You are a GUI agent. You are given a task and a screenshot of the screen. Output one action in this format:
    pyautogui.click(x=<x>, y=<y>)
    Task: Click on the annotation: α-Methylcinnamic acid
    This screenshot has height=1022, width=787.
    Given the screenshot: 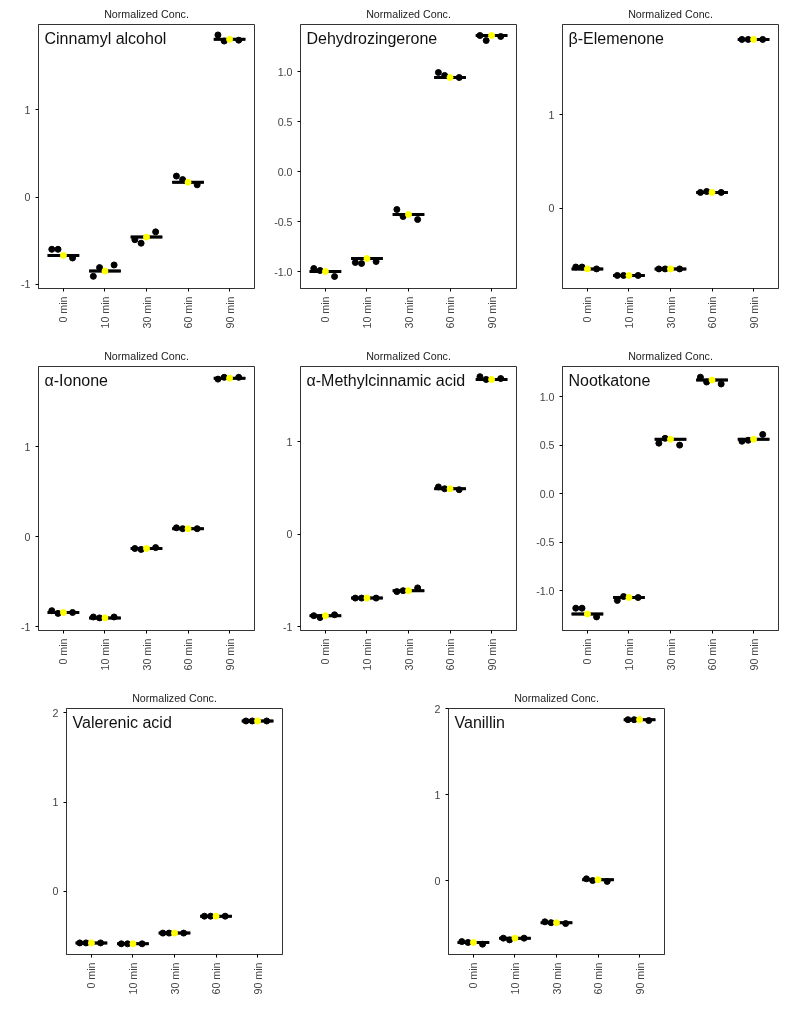 What is the action you would take?
    pyautogui.click(x=386, y=380)
    